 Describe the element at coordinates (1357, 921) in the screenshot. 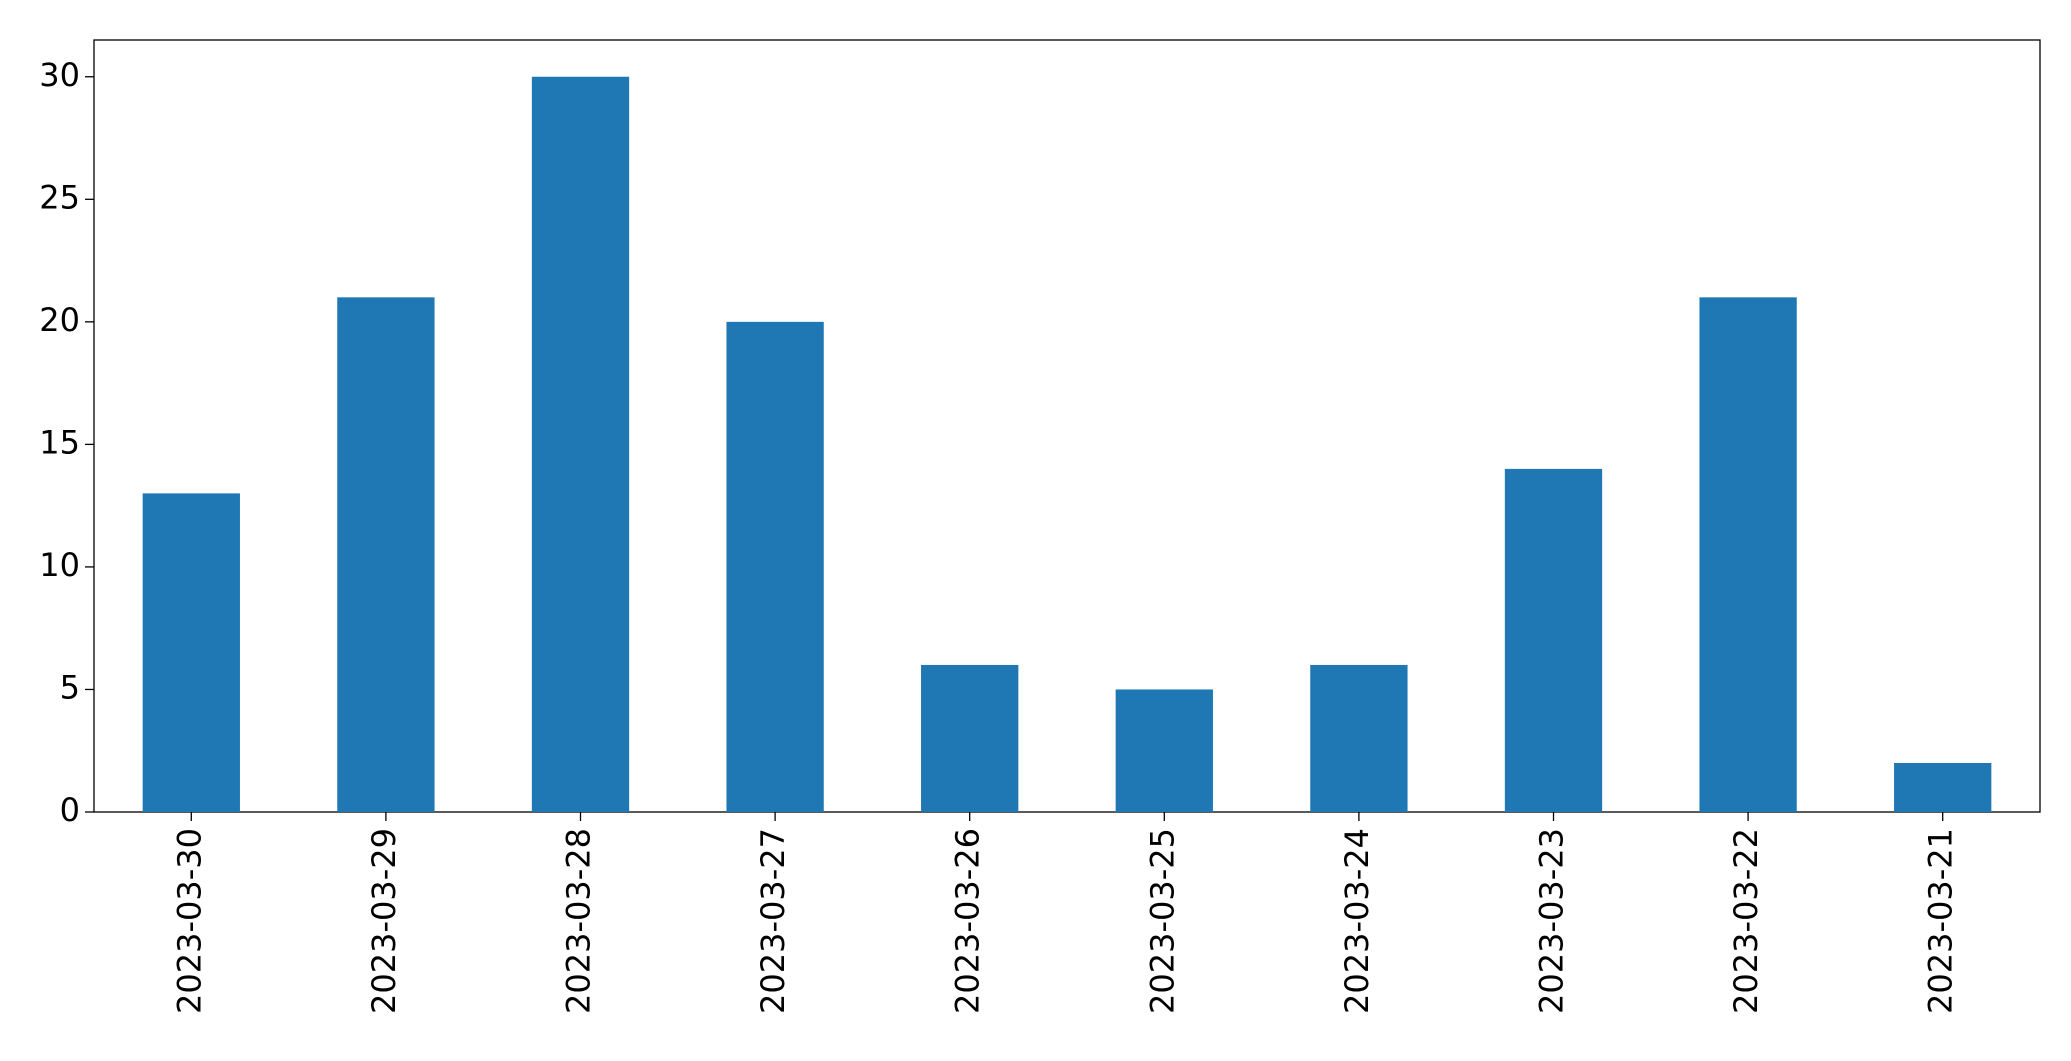

I see `x-tick-label: 2023-03-24` at that location.